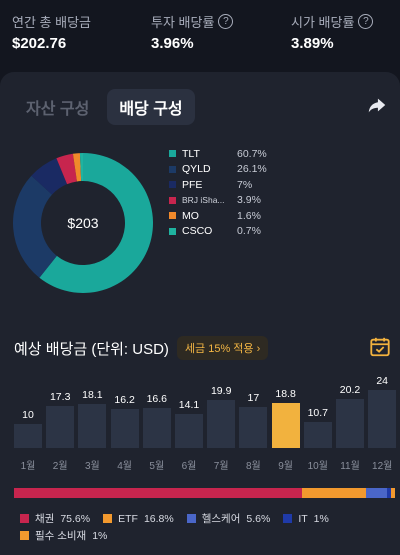 The image size is (400, 555). I want to click on sector-legend-row: 필수 소비재 1%, so click(205, 535).